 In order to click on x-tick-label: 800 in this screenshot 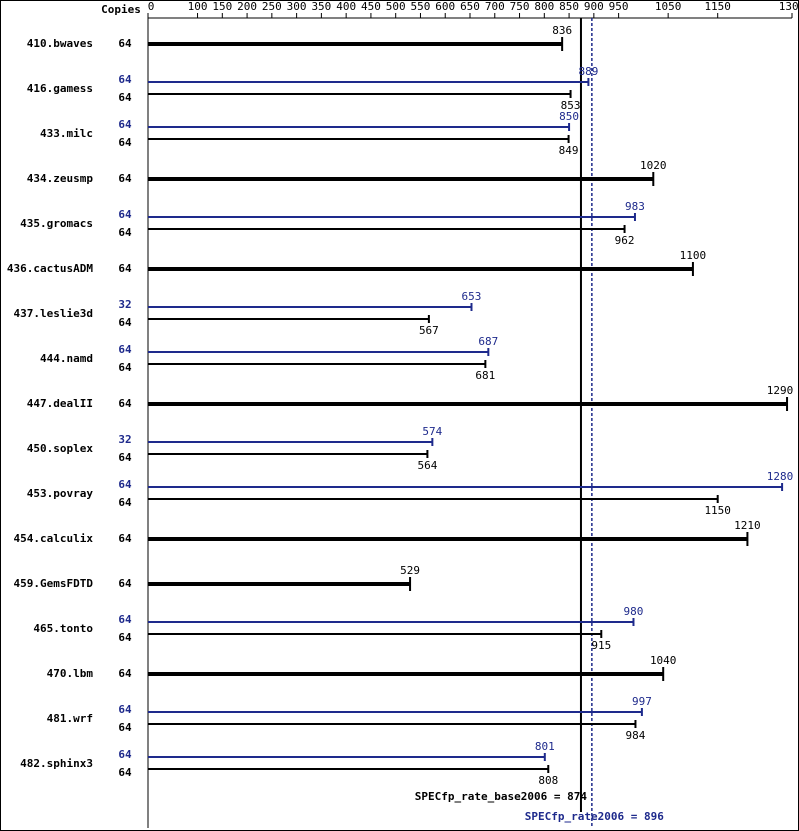, I will do `click(544, 6)`.